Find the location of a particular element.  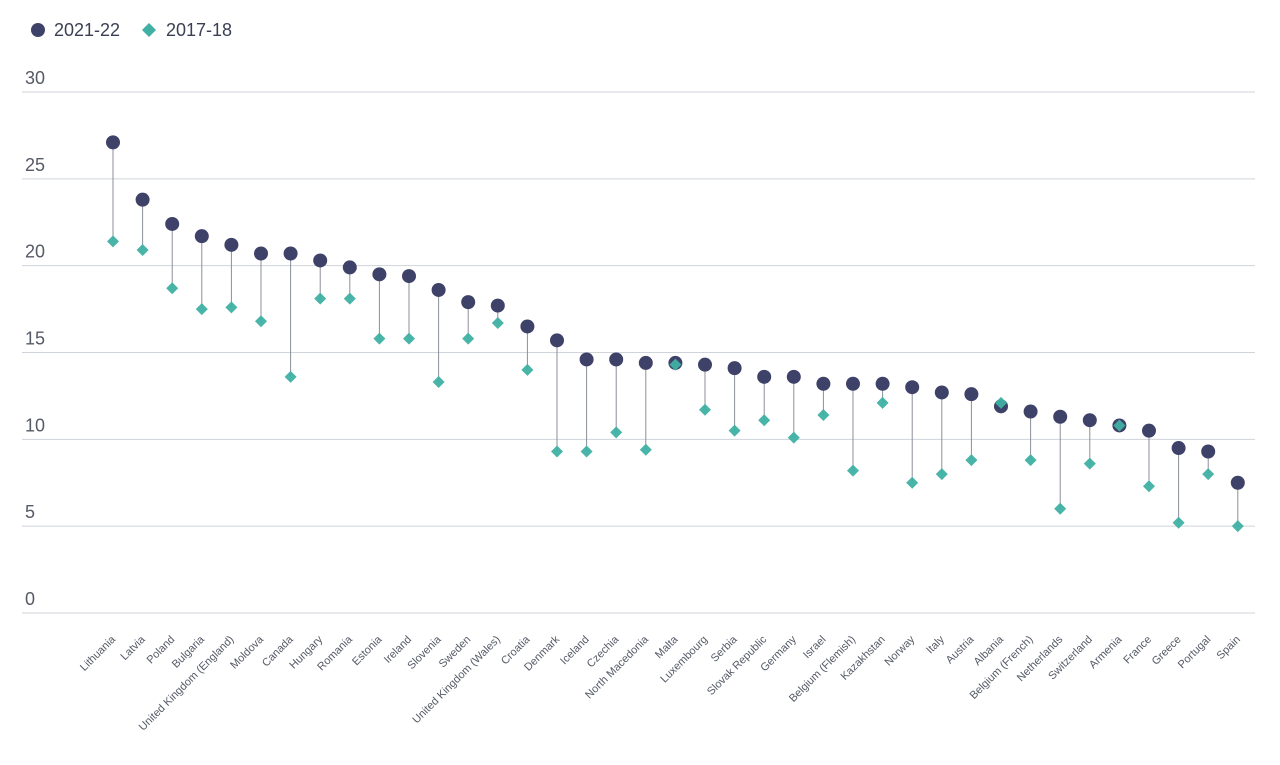

x-tick-label: France is located at coordinates (1137, 650).